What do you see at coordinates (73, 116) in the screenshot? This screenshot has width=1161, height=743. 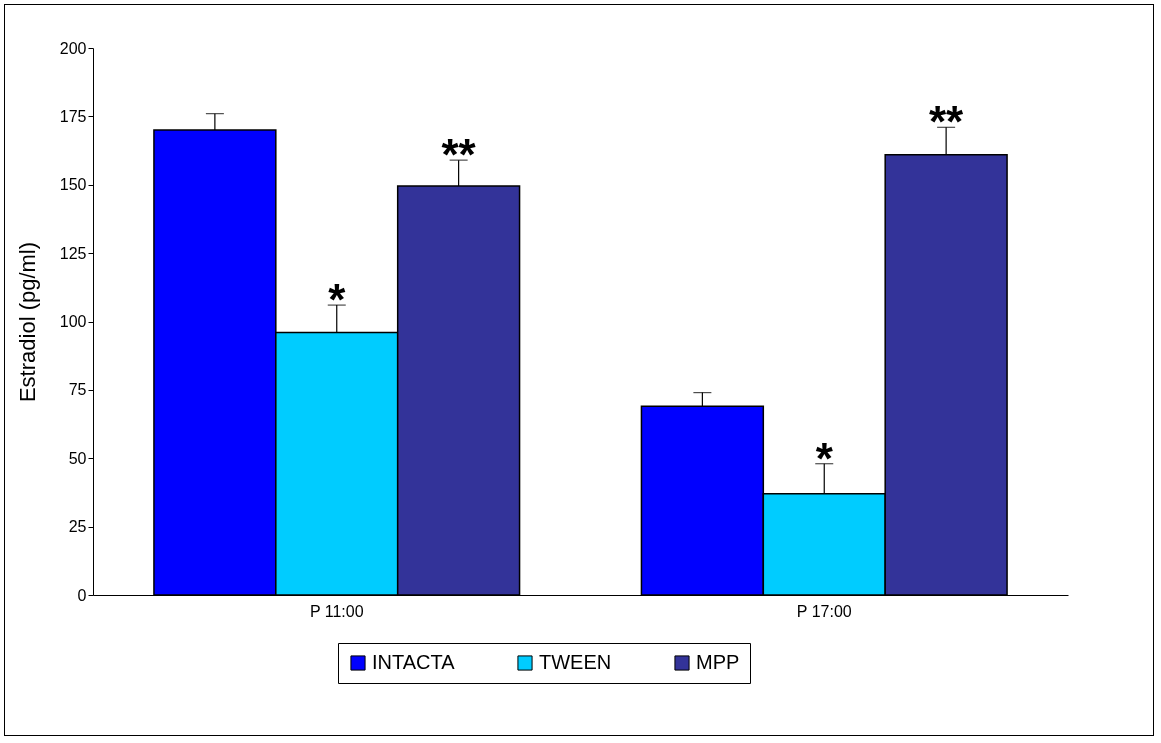 I see `y-tick-label: 175` at bounding box center [73, 116].